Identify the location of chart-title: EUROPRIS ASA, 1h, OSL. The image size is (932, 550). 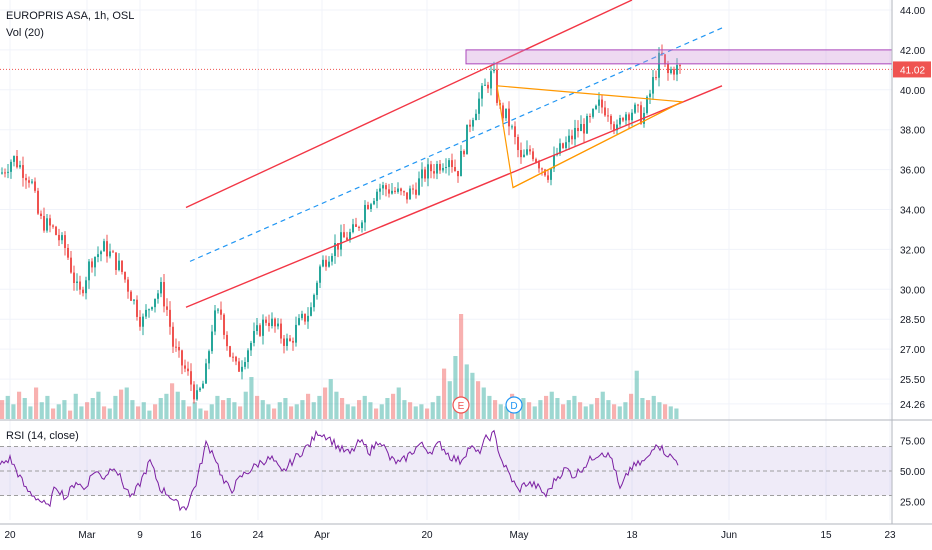
(70, 16).